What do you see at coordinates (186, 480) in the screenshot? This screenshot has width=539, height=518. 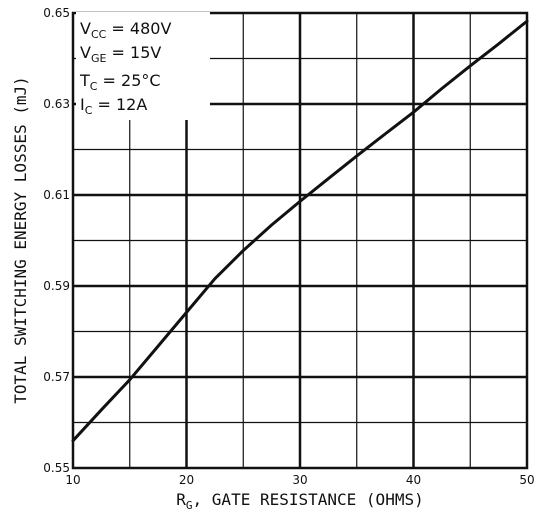 I see `x-tick-label: 20` at bounding box center [186, 480].